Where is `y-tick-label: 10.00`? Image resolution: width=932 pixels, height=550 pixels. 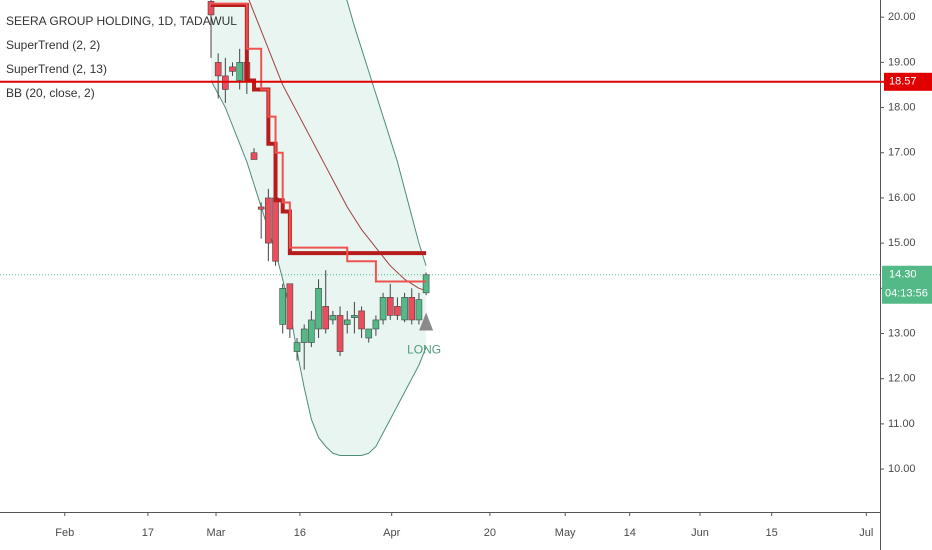
y-tick-label: 10.00 is located at coordinates (902, 469).